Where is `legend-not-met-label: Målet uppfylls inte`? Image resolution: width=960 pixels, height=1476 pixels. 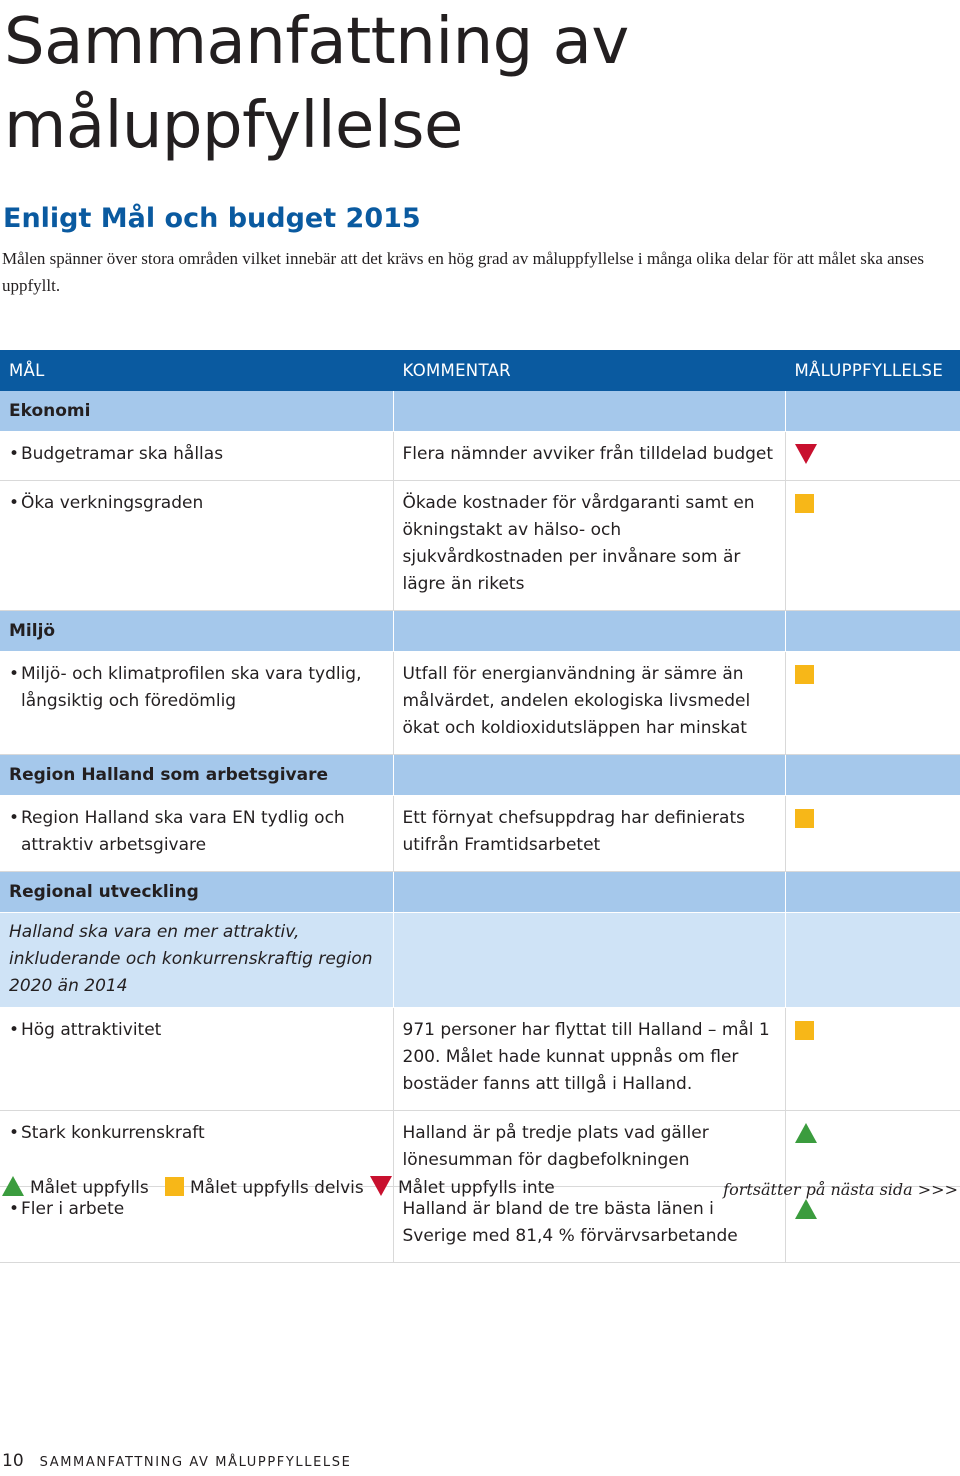
legend-not-met-label: Målet uppfylls inte is located at coordinates (476, 1188).